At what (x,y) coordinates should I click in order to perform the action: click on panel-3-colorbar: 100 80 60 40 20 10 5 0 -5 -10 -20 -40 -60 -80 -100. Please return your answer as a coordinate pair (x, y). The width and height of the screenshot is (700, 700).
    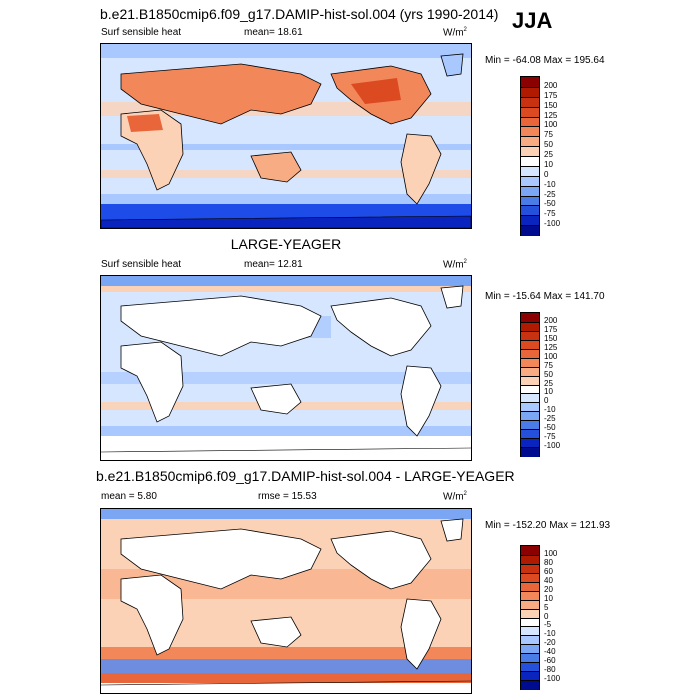
    Looking at the image, I should click on (550, 617).